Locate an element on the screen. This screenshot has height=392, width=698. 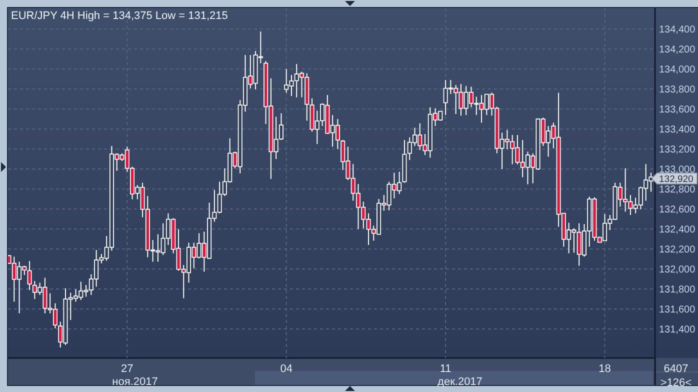
candlestick is located at coordinates (29, 275).